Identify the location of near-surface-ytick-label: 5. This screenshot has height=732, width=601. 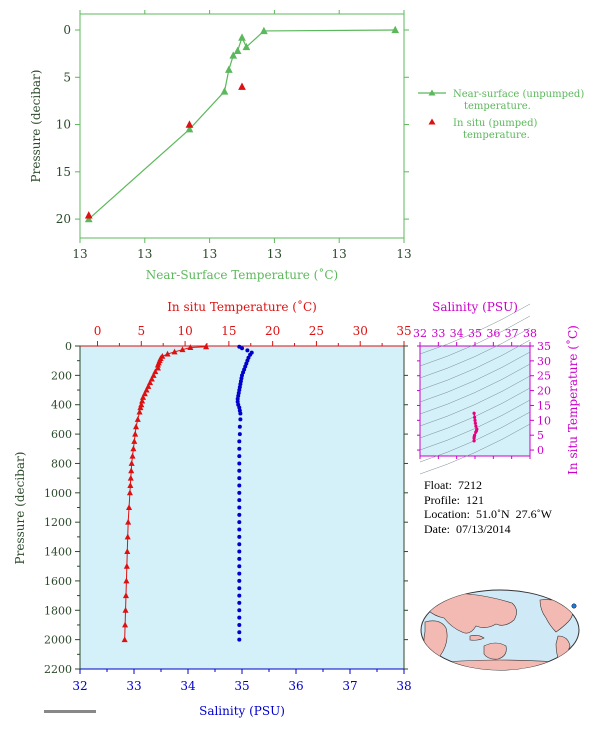
(67, 77).